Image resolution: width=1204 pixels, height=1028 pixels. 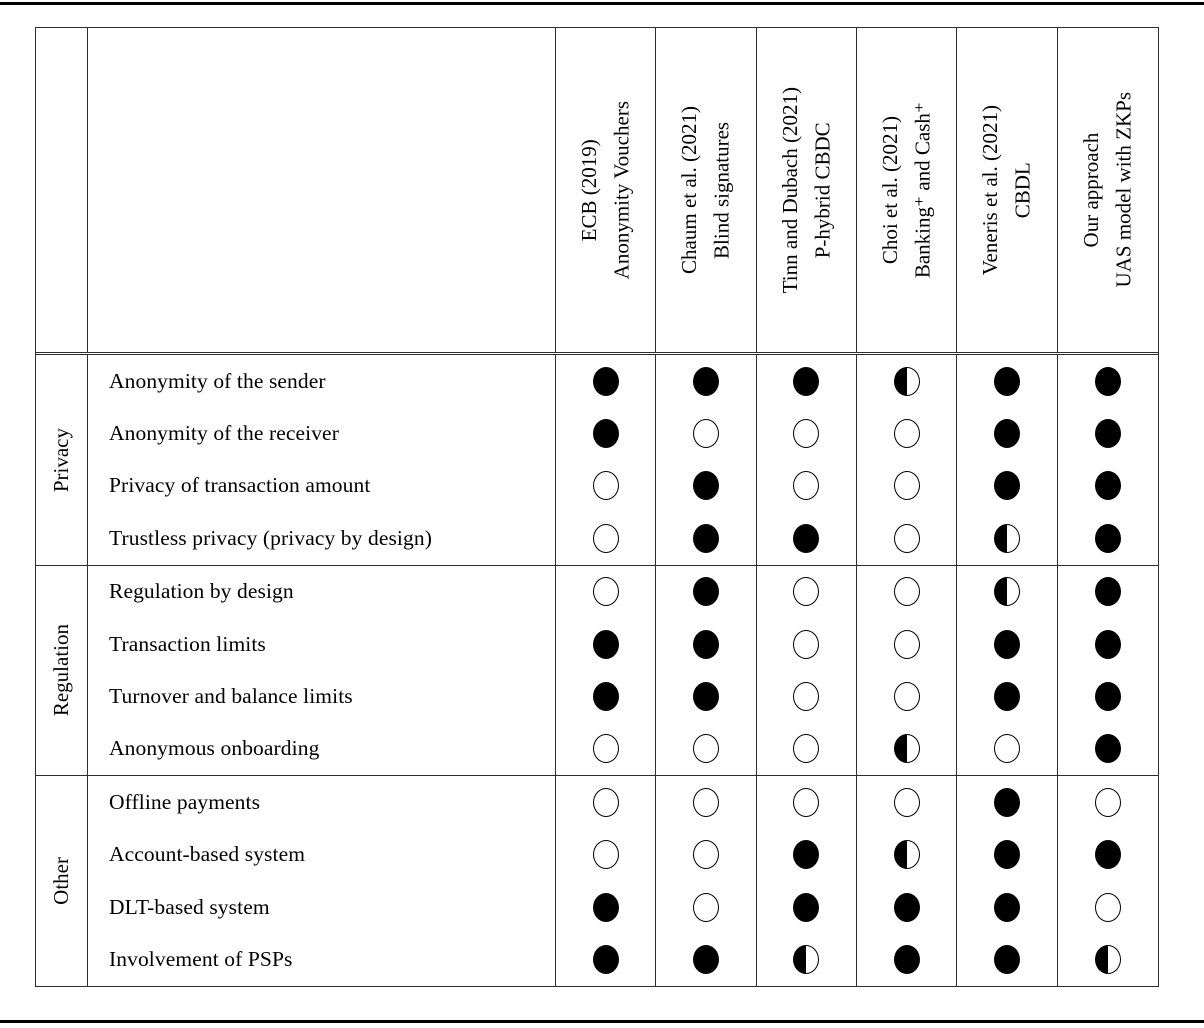 I want to click on column-header-veneris: Veneris et al. (2021) CBDL, so click(x=1007, y=190).